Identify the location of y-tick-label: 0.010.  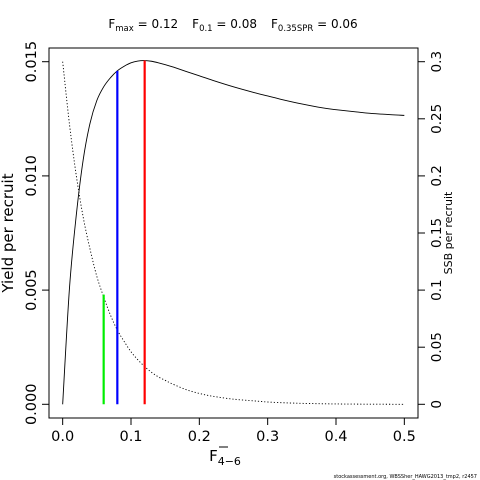
(32, 176).